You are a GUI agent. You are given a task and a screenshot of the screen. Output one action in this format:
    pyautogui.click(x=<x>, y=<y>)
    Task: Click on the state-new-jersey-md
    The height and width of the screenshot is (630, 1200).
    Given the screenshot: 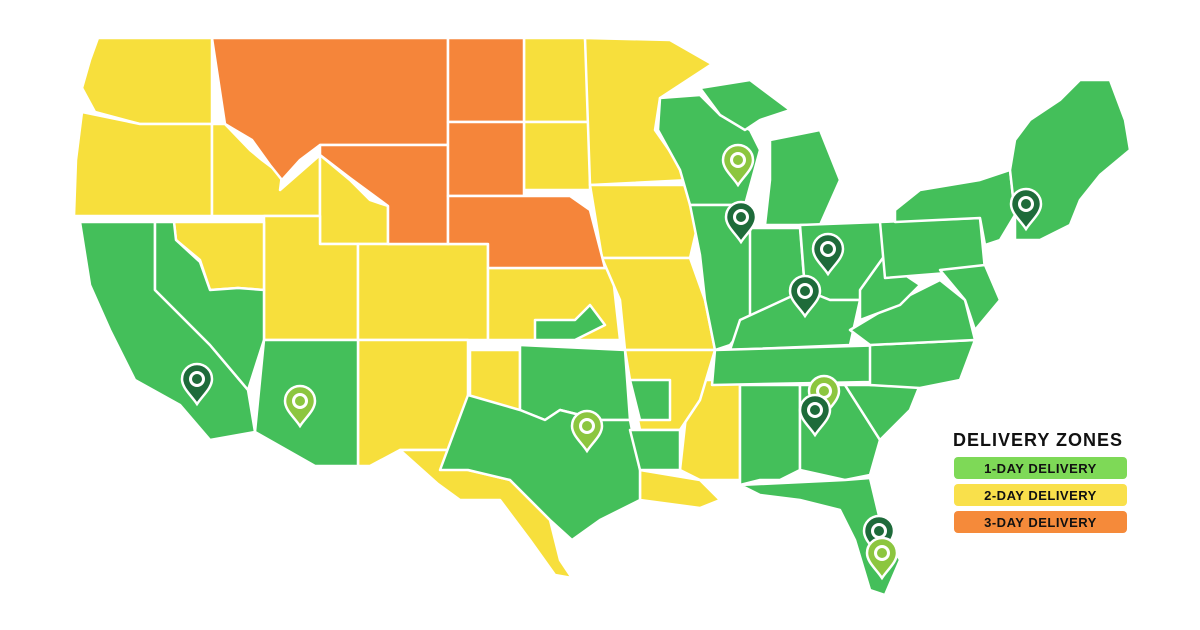 What is the action you would take?
    pyautogui.click(x=970, y=297)
    